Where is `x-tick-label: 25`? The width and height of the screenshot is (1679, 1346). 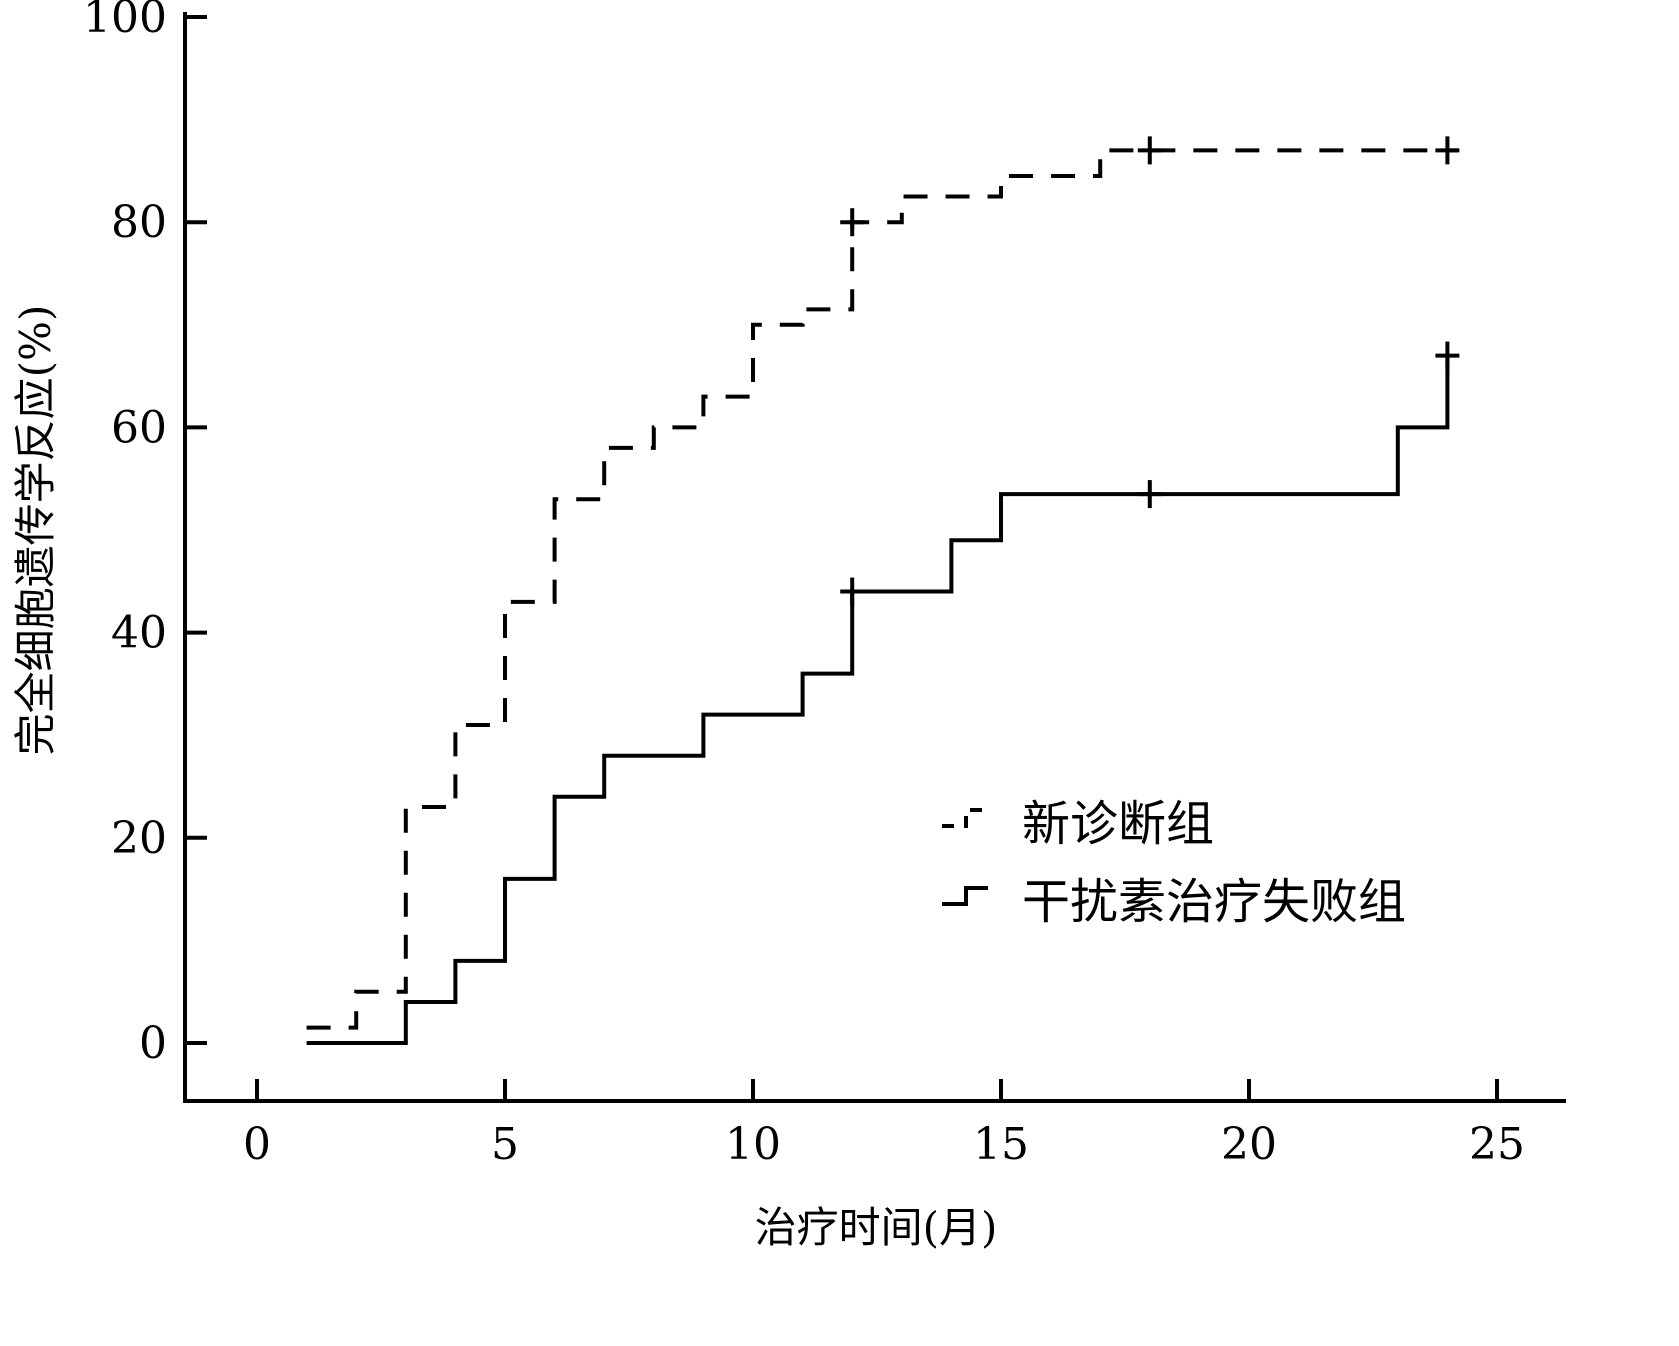
x-tick-label: 25 is located at coordinates (1497, 1144).